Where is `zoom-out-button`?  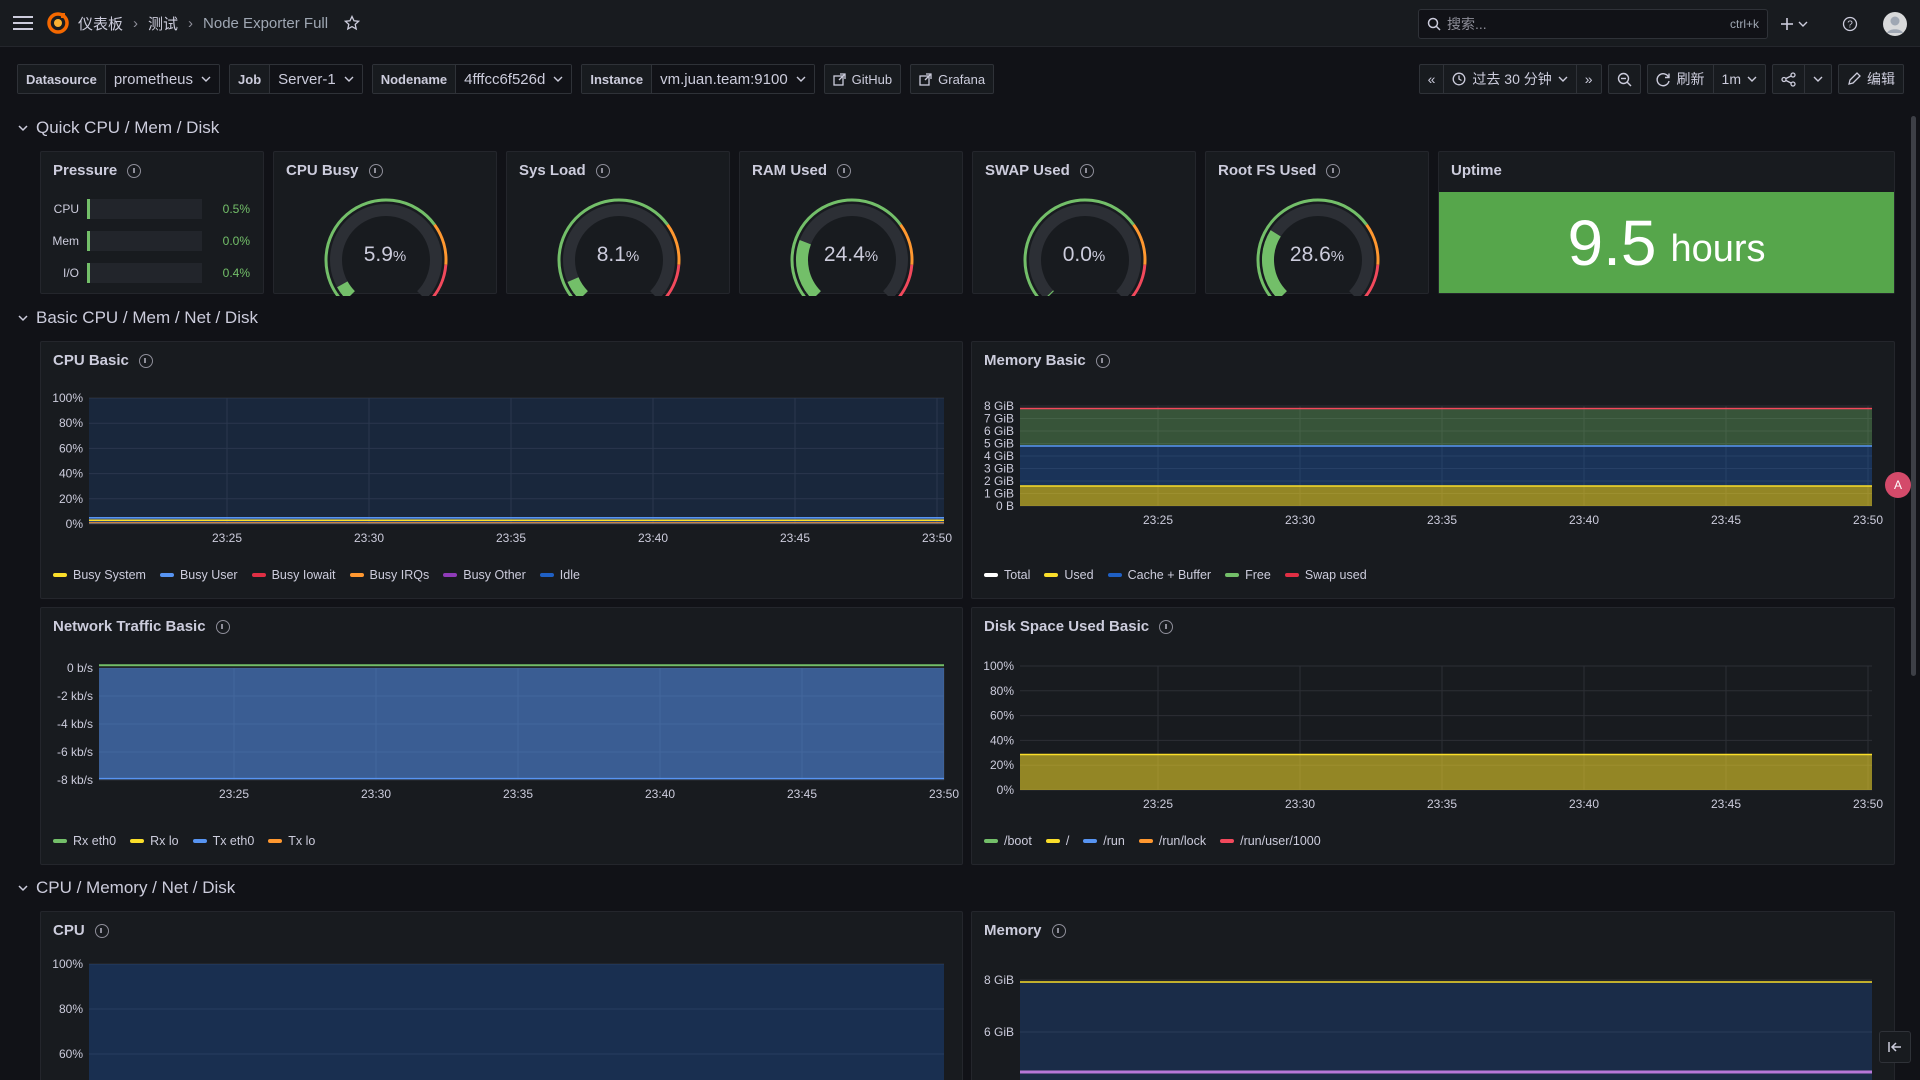 zoom-out-button is located at coordinates (1624, 79).